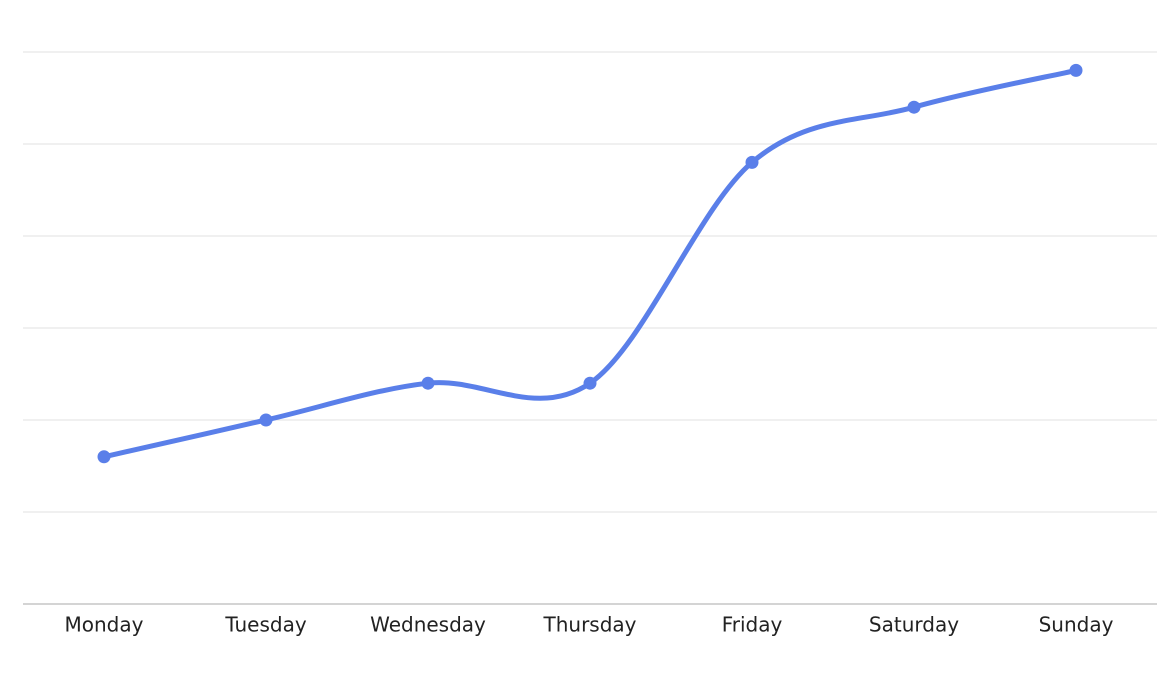  I want to click on x-tick-label: Wednesday, so click(428, 625).